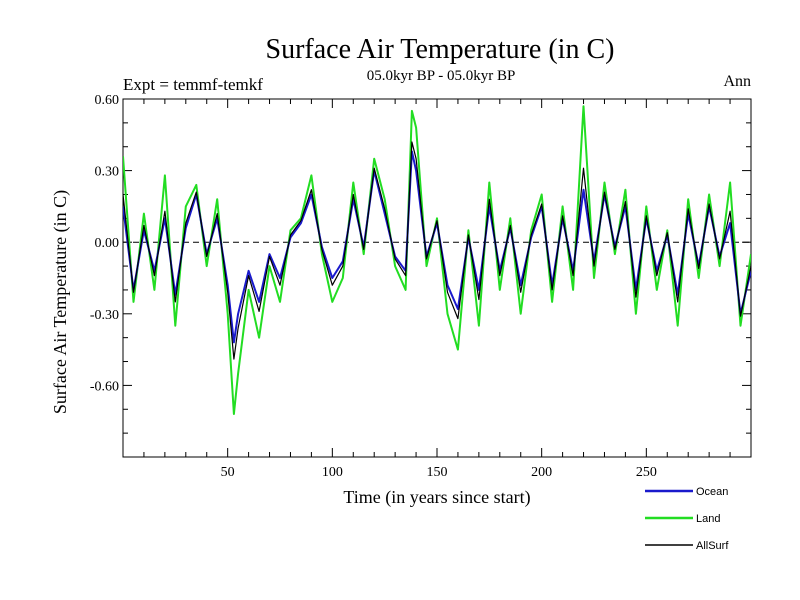 The image size is (800, 600). I want to click on legend-label-ocean: Ocean, so click(712, 492).